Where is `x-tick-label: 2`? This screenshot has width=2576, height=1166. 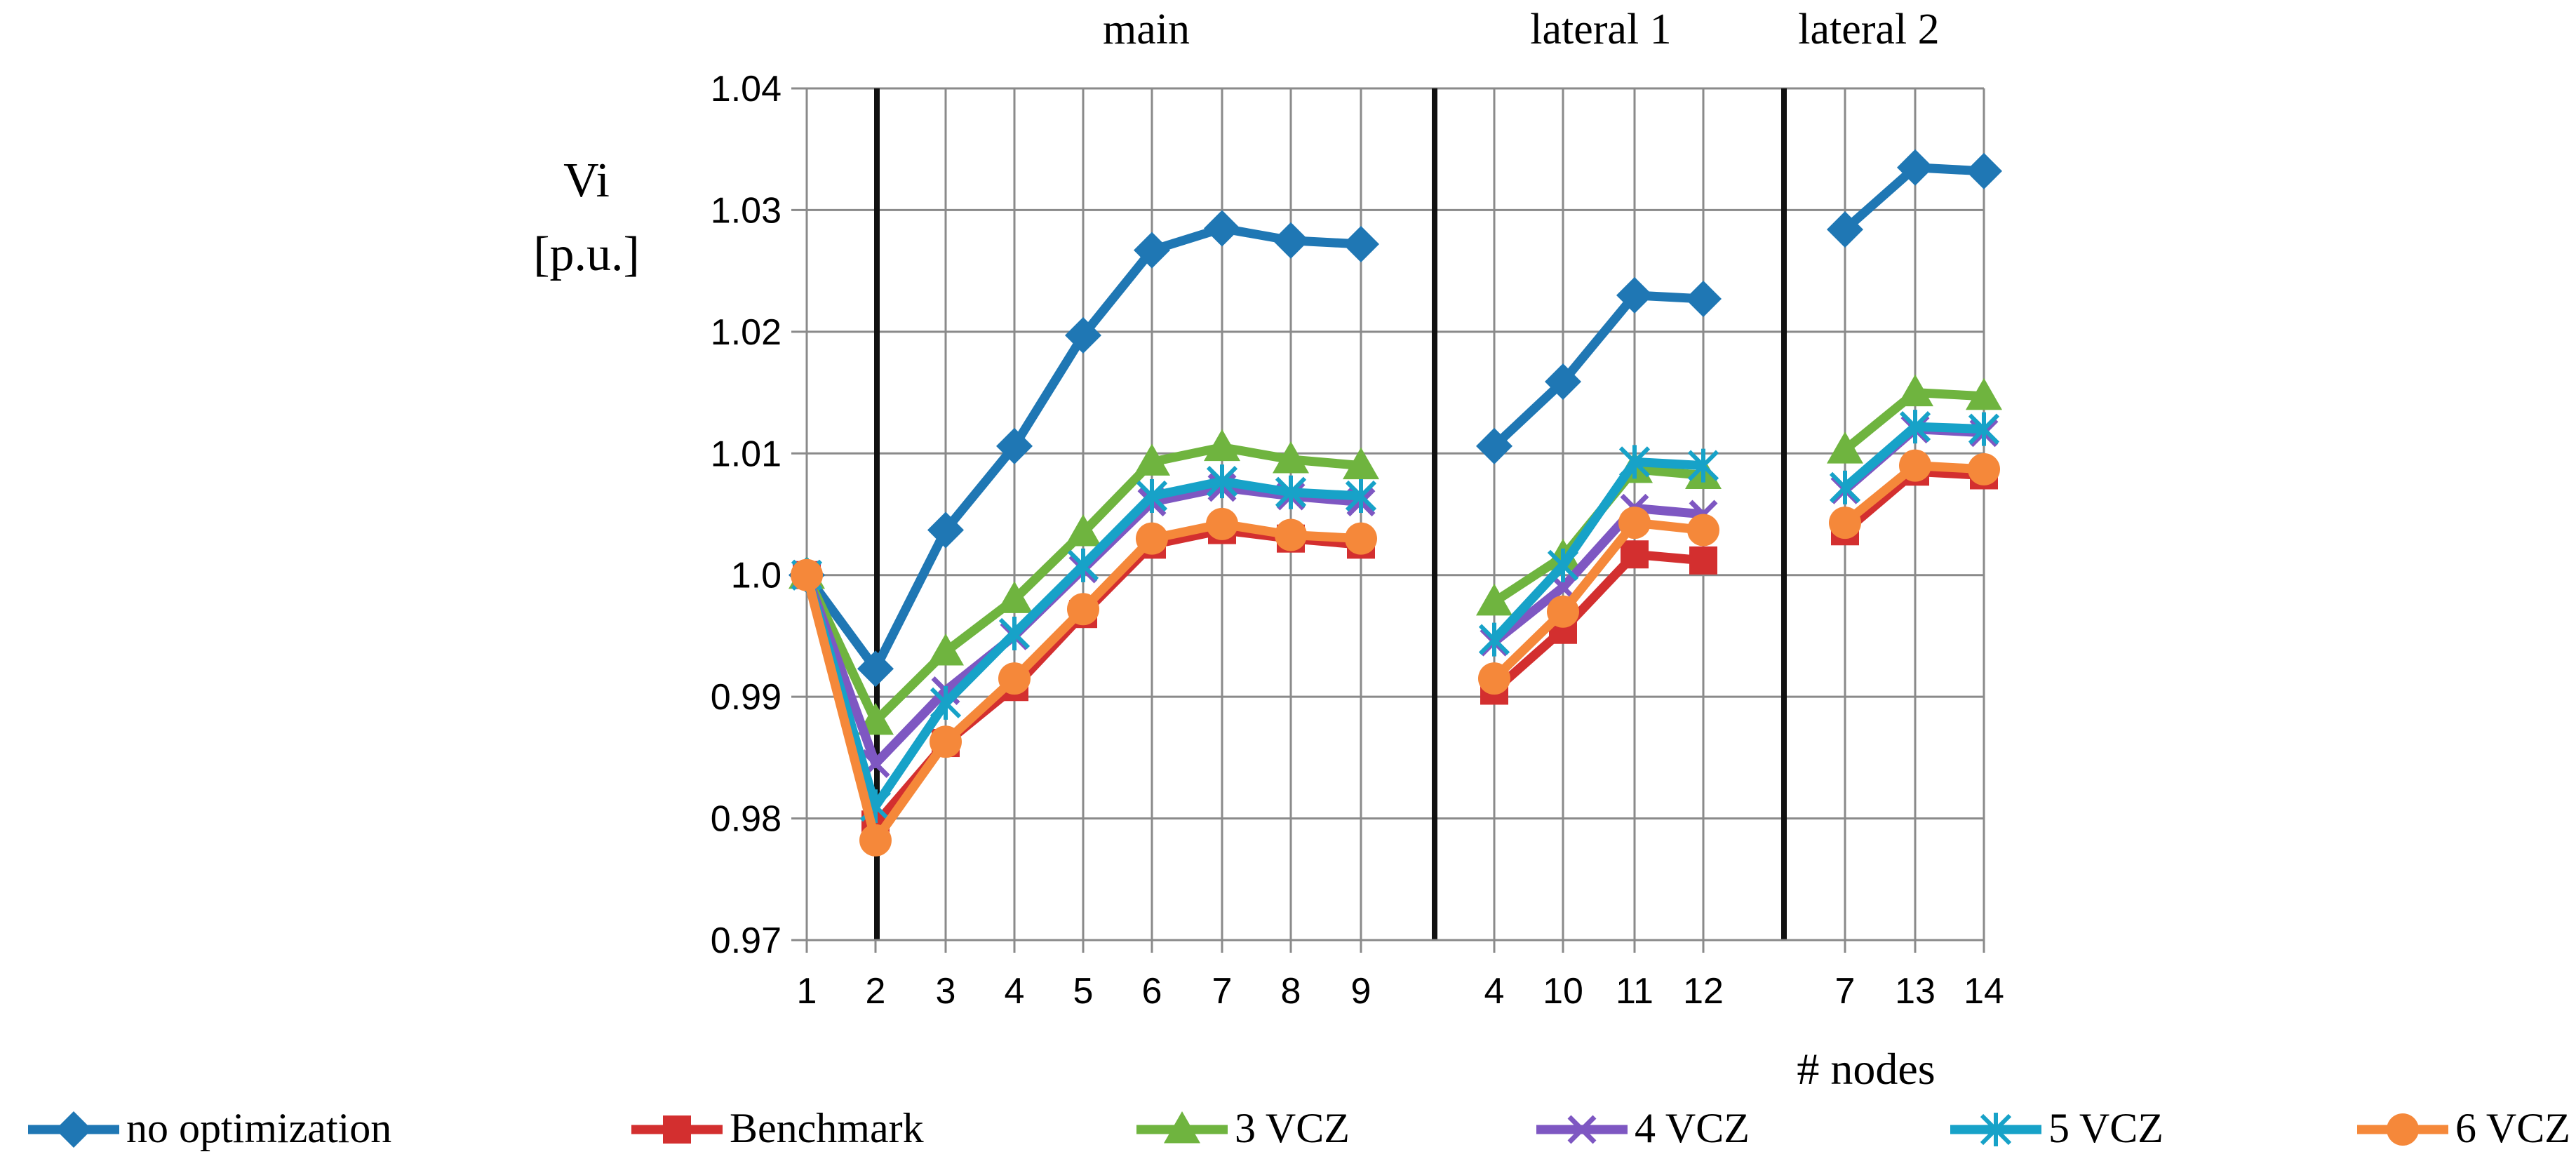
x-tick-label: 2 is located at coordinates (876, 992).